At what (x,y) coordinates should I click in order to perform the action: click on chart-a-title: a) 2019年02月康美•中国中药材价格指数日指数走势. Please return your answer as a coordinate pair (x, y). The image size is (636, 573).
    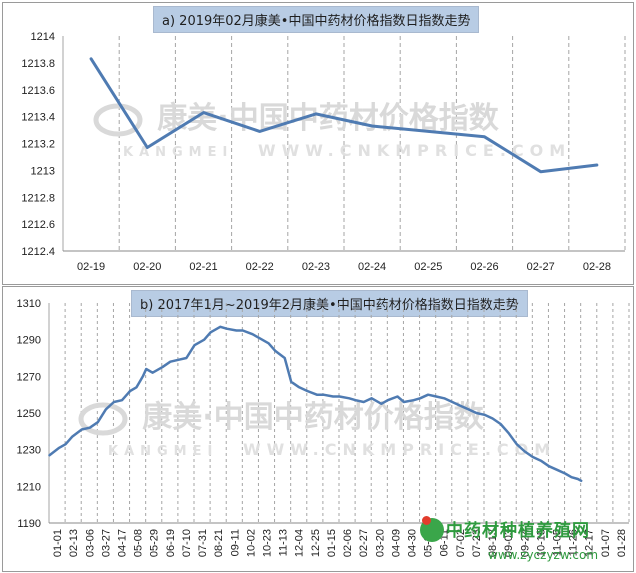
    Looking at the image, I should click on (316, 19).